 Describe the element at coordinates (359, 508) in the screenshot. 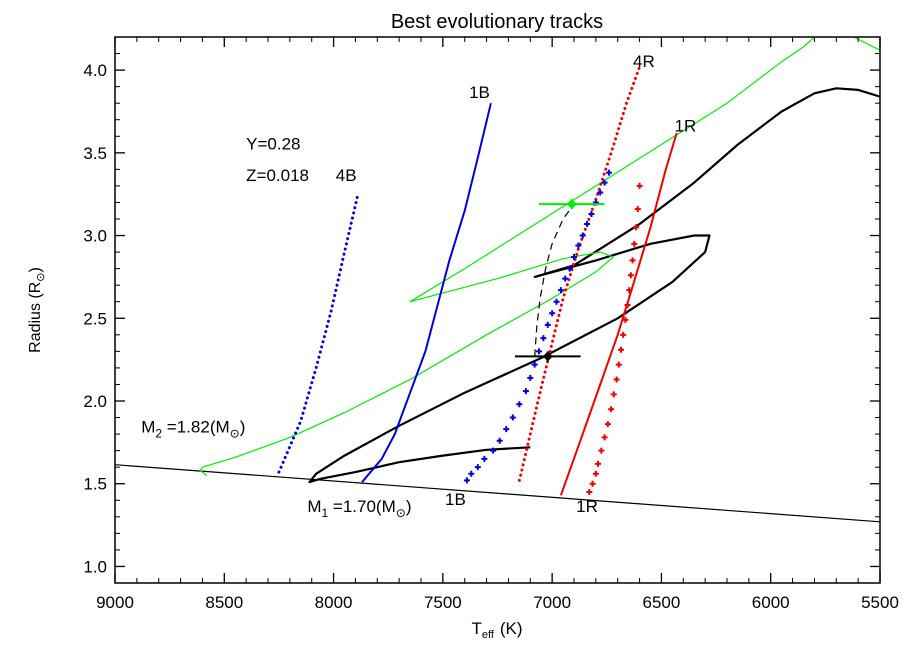

I see `label-m1: M1 =1.70(M⊙)` at that location.